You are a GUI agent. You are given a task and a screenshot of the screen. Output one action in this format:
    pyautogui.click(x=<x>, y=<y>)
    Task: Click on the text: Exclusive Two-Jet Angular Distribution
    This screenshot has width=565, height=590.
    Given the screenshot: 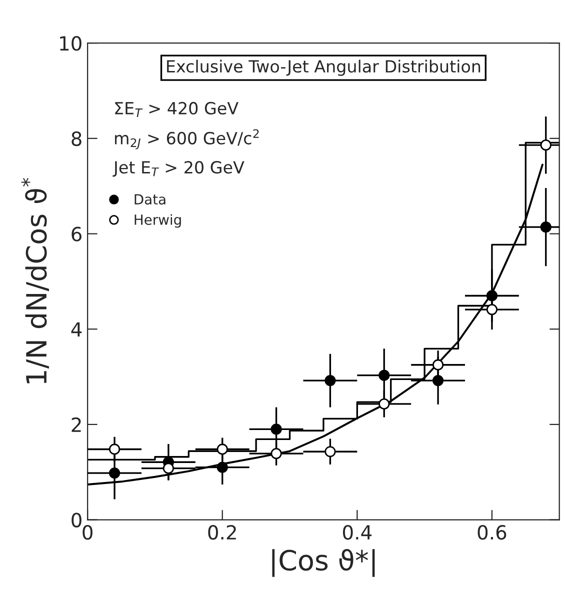 What is the action you would take?
    pyautogui.click(x=323, y=68)
    